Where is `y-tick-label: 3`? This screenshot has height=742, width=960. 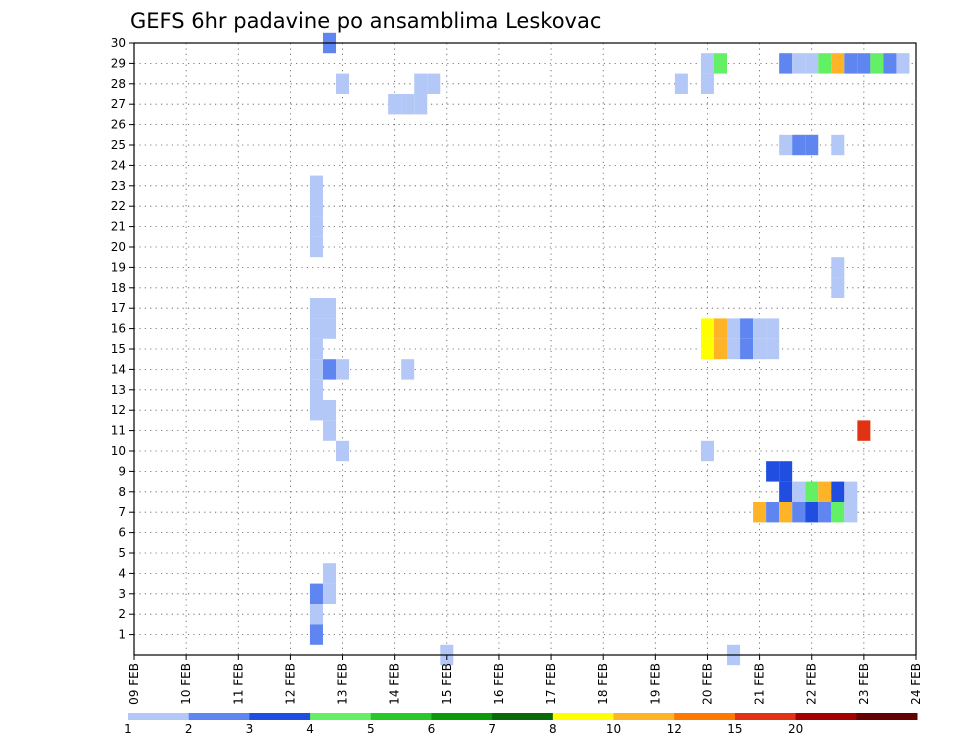
y-tick-label: 3 is located at coordinates (122, 594).